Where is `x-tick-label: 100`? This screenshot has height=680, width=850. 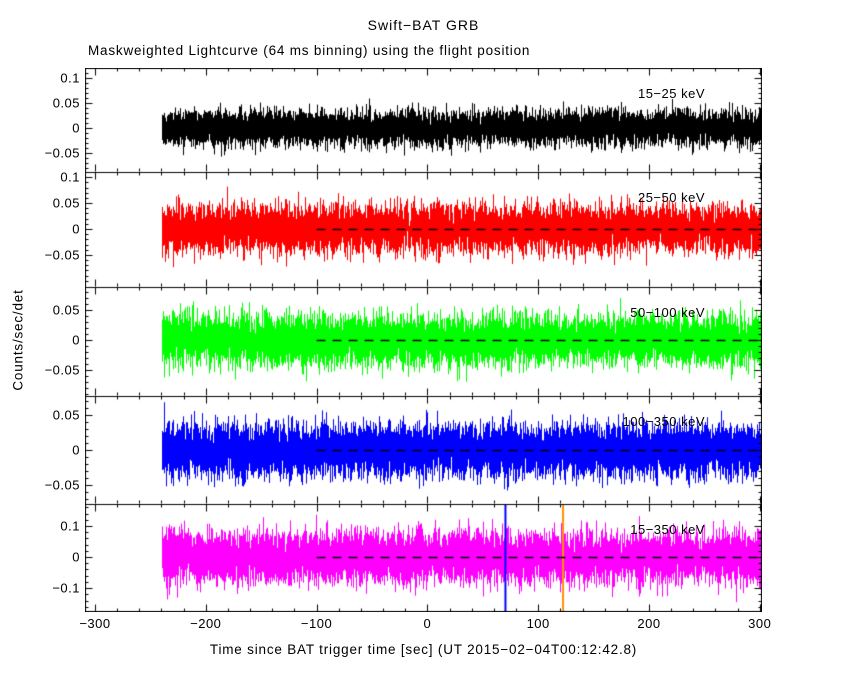
x-tick-label: 100 is located at coordinates (538, 623).